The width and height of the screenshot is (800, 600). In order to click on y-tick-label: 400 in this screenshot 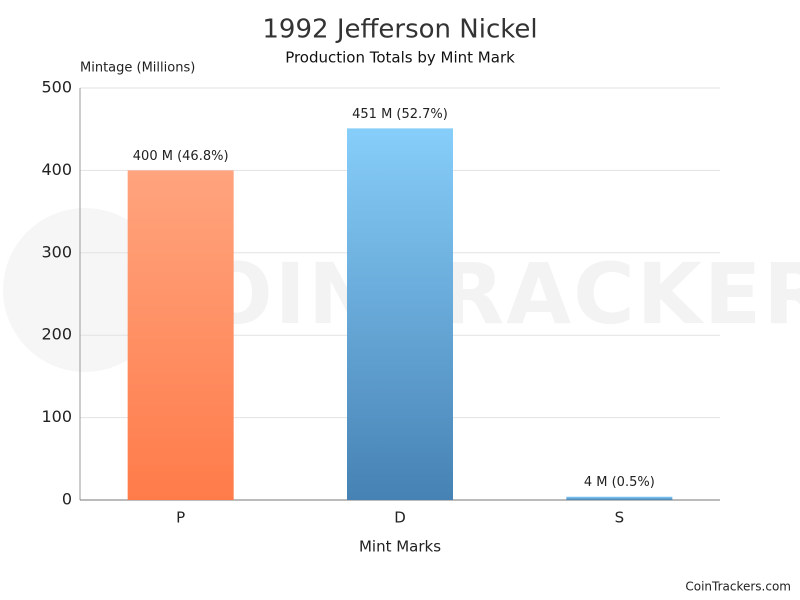, I will do `click(56, 169)`.